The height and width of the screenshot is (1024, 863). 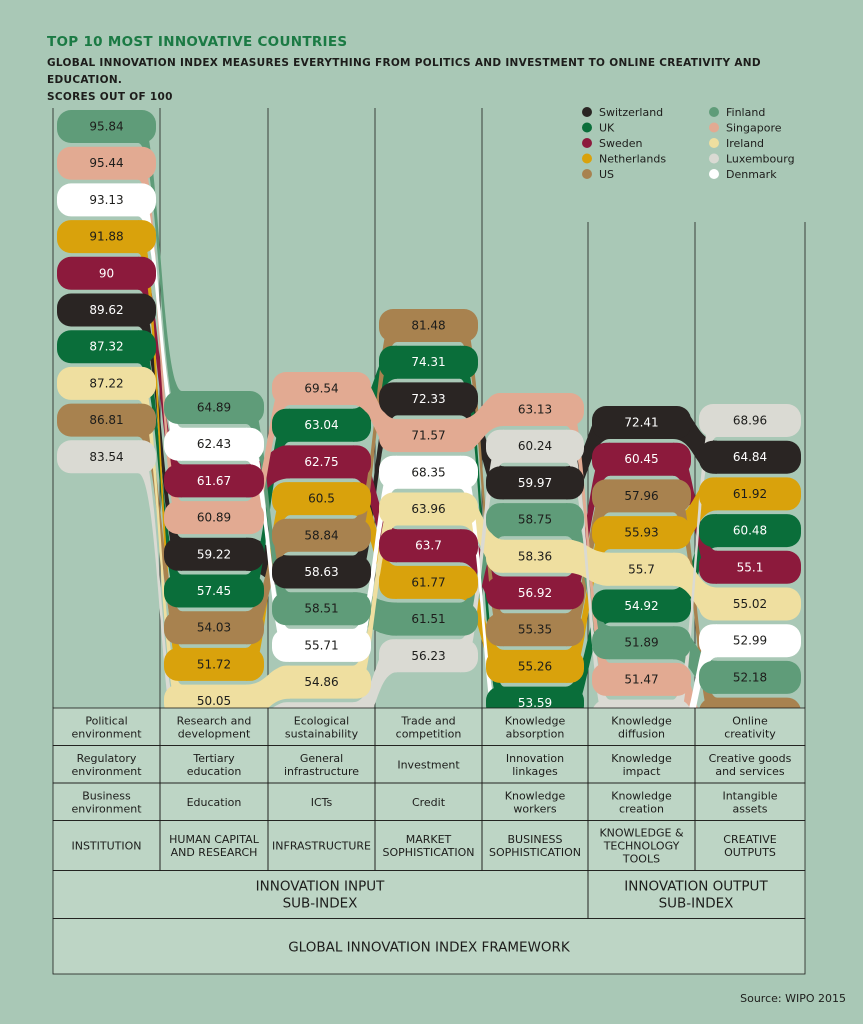 I want to click on subpillar-market-sophistication-3: Credit, so click(x=429, y=802).